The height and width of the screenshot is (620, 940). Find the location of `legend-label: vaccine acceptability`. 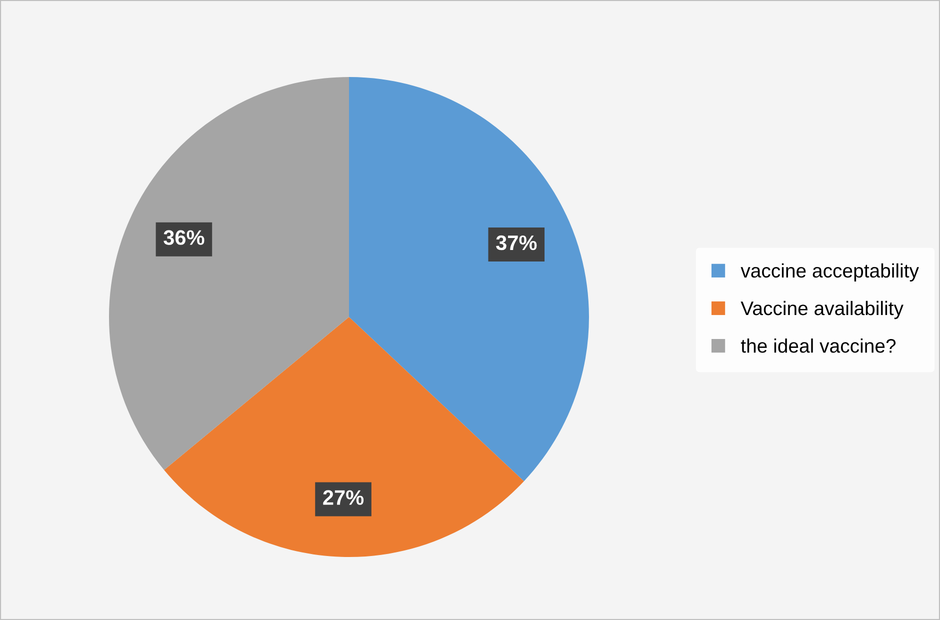

legend-label: vaccine acceptability is located at coordinates (829, 272).